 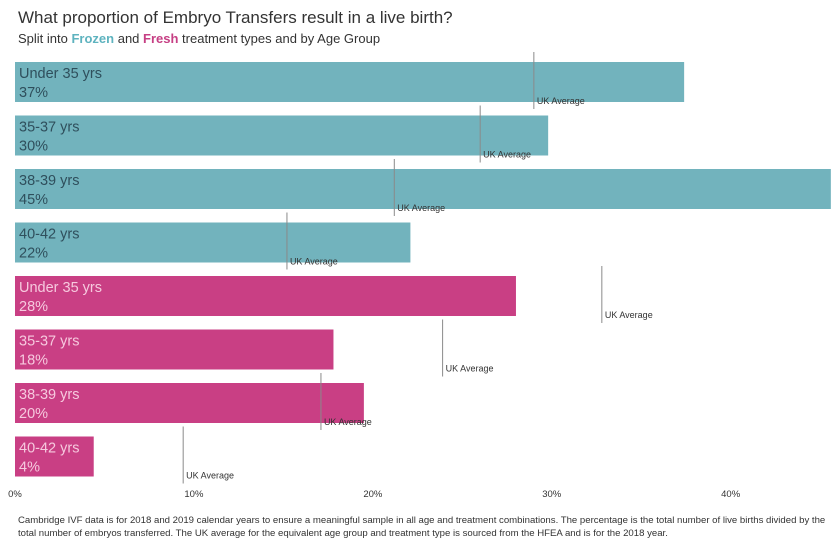 I want to click on x-tick-label: 0%, so click(x=15, y=494).